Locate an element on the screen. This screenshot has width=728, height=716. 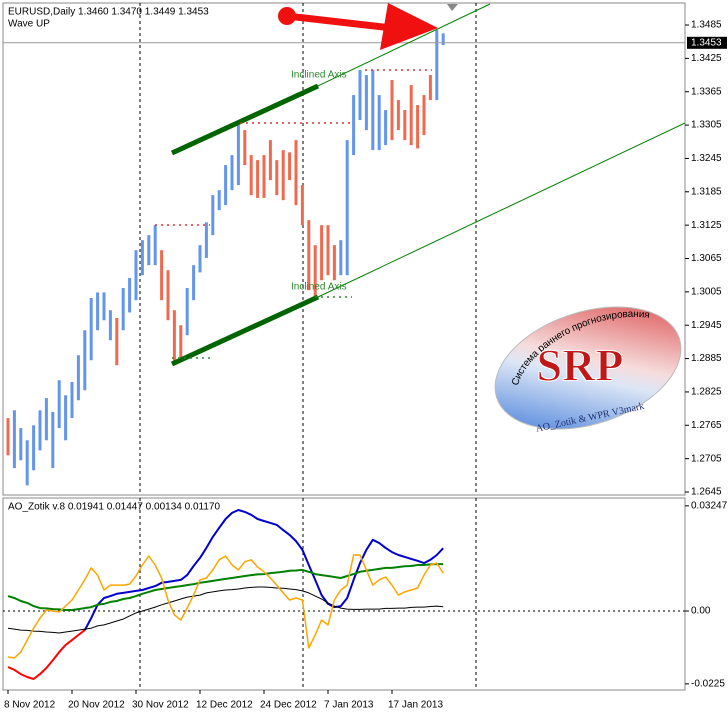
y-tick-label: 1.3125 is located at coordinates (706, 225).